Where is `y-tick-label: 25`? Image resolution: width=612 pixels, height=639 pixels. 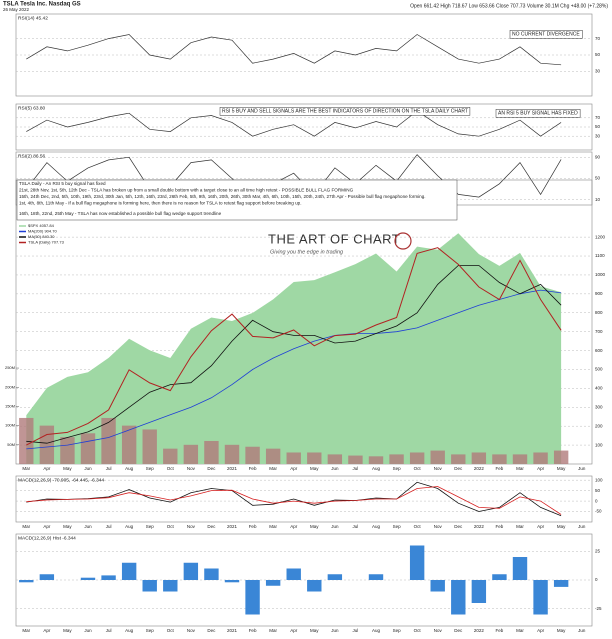
y-tick-label: 25 is located at coordinates (598, 550).